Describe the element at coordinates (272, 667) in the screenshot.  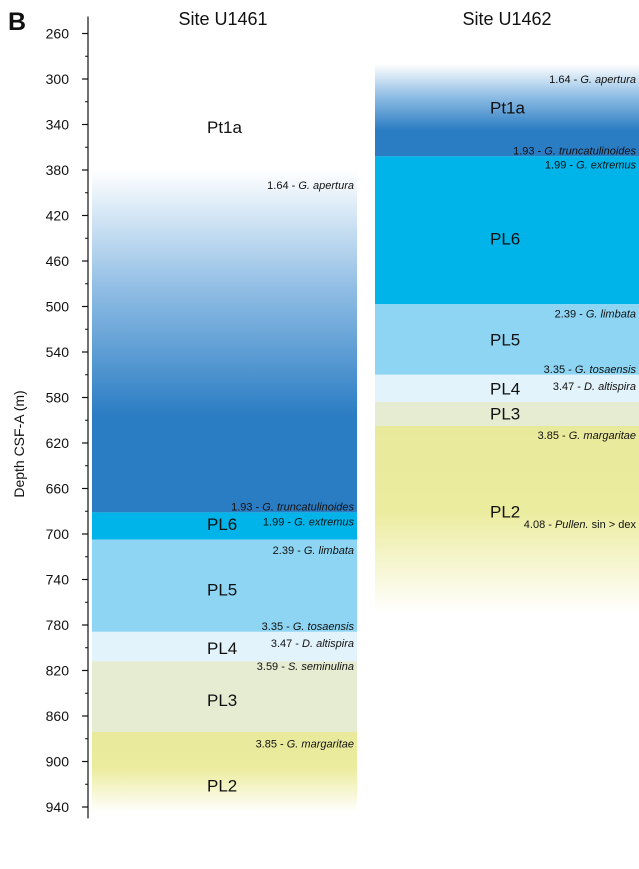
I see `bioevent-age: 3.59 -` at that location.